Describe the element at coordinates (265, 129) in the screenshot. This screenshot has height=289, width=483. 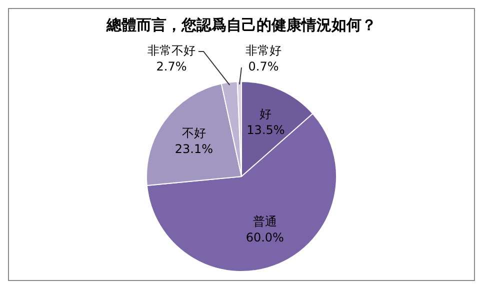
I see `data-label: 13.5%` at that location.